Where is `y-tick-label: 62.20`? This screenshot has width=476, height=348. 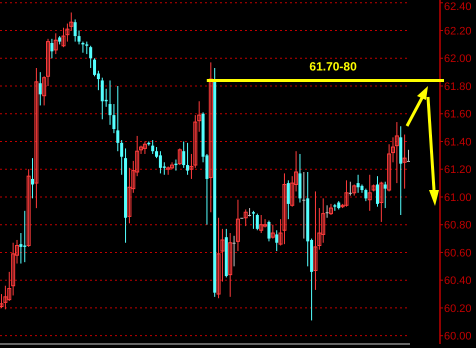
y-tick-label: 62.20 is located at coordinates (458, 31).